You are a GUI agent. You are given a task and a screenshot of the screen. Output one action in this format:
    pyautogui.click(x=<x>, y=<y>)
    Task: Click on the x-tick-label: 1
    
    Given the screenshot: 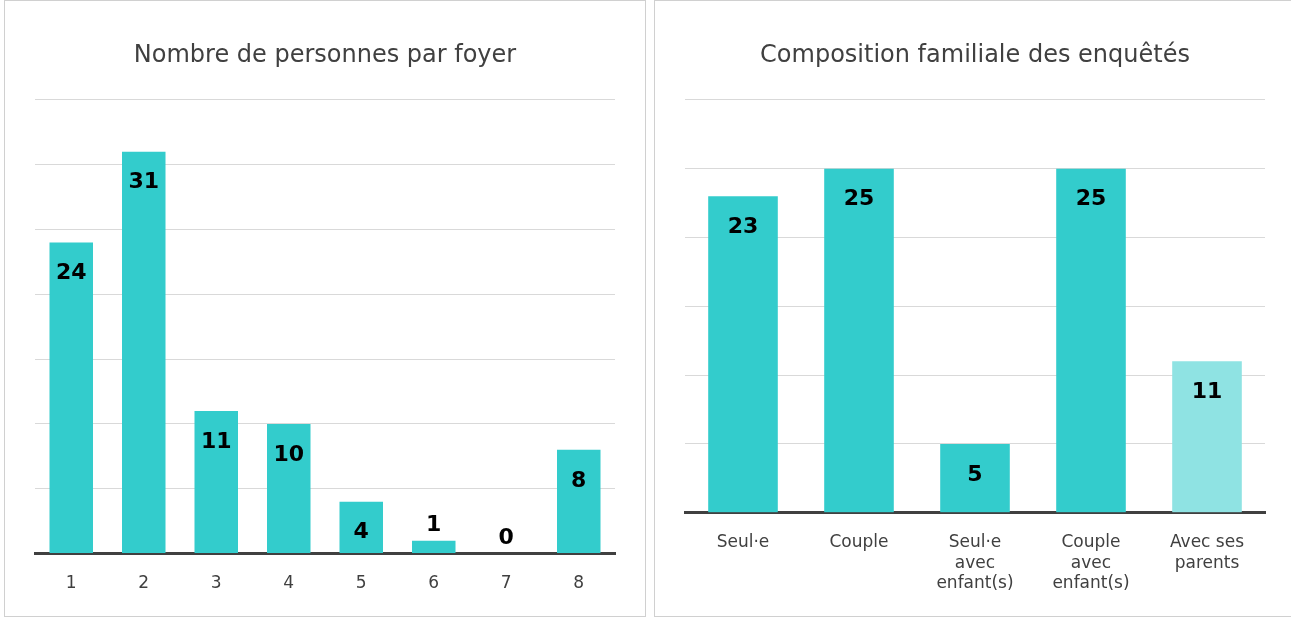 What is the action you would take?
    pyautogui.click(x=71, y=582)
    